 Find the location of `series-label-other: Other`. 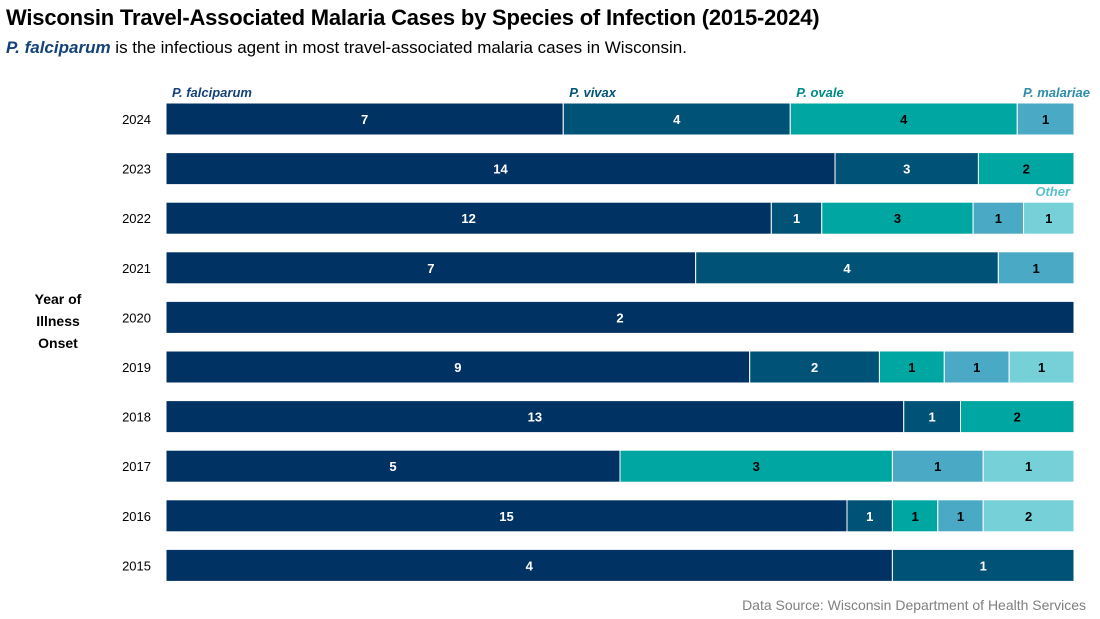

series-label-other: Other is located at coordinates (1053, 191).